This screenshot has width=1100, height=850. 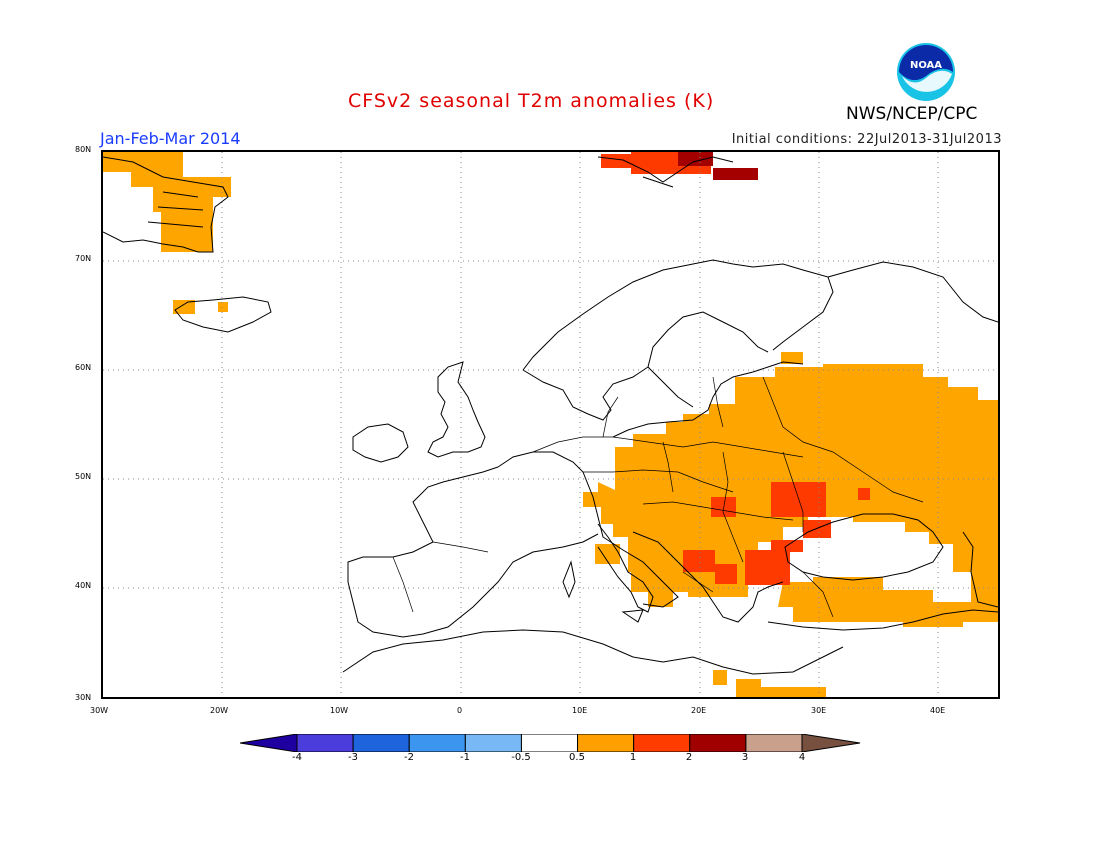 What do you see at coordinates (83, 585) in the screenshot?
I see `lat-label-40n: 40N` at bounding box center [83, 585].